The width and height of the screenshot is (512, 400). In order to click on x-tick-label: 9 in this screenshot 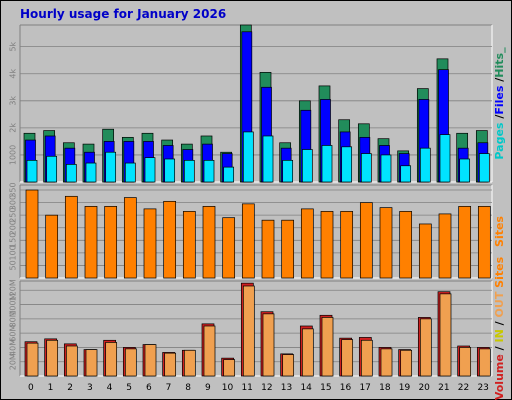, I will do `click(208, 388)`.